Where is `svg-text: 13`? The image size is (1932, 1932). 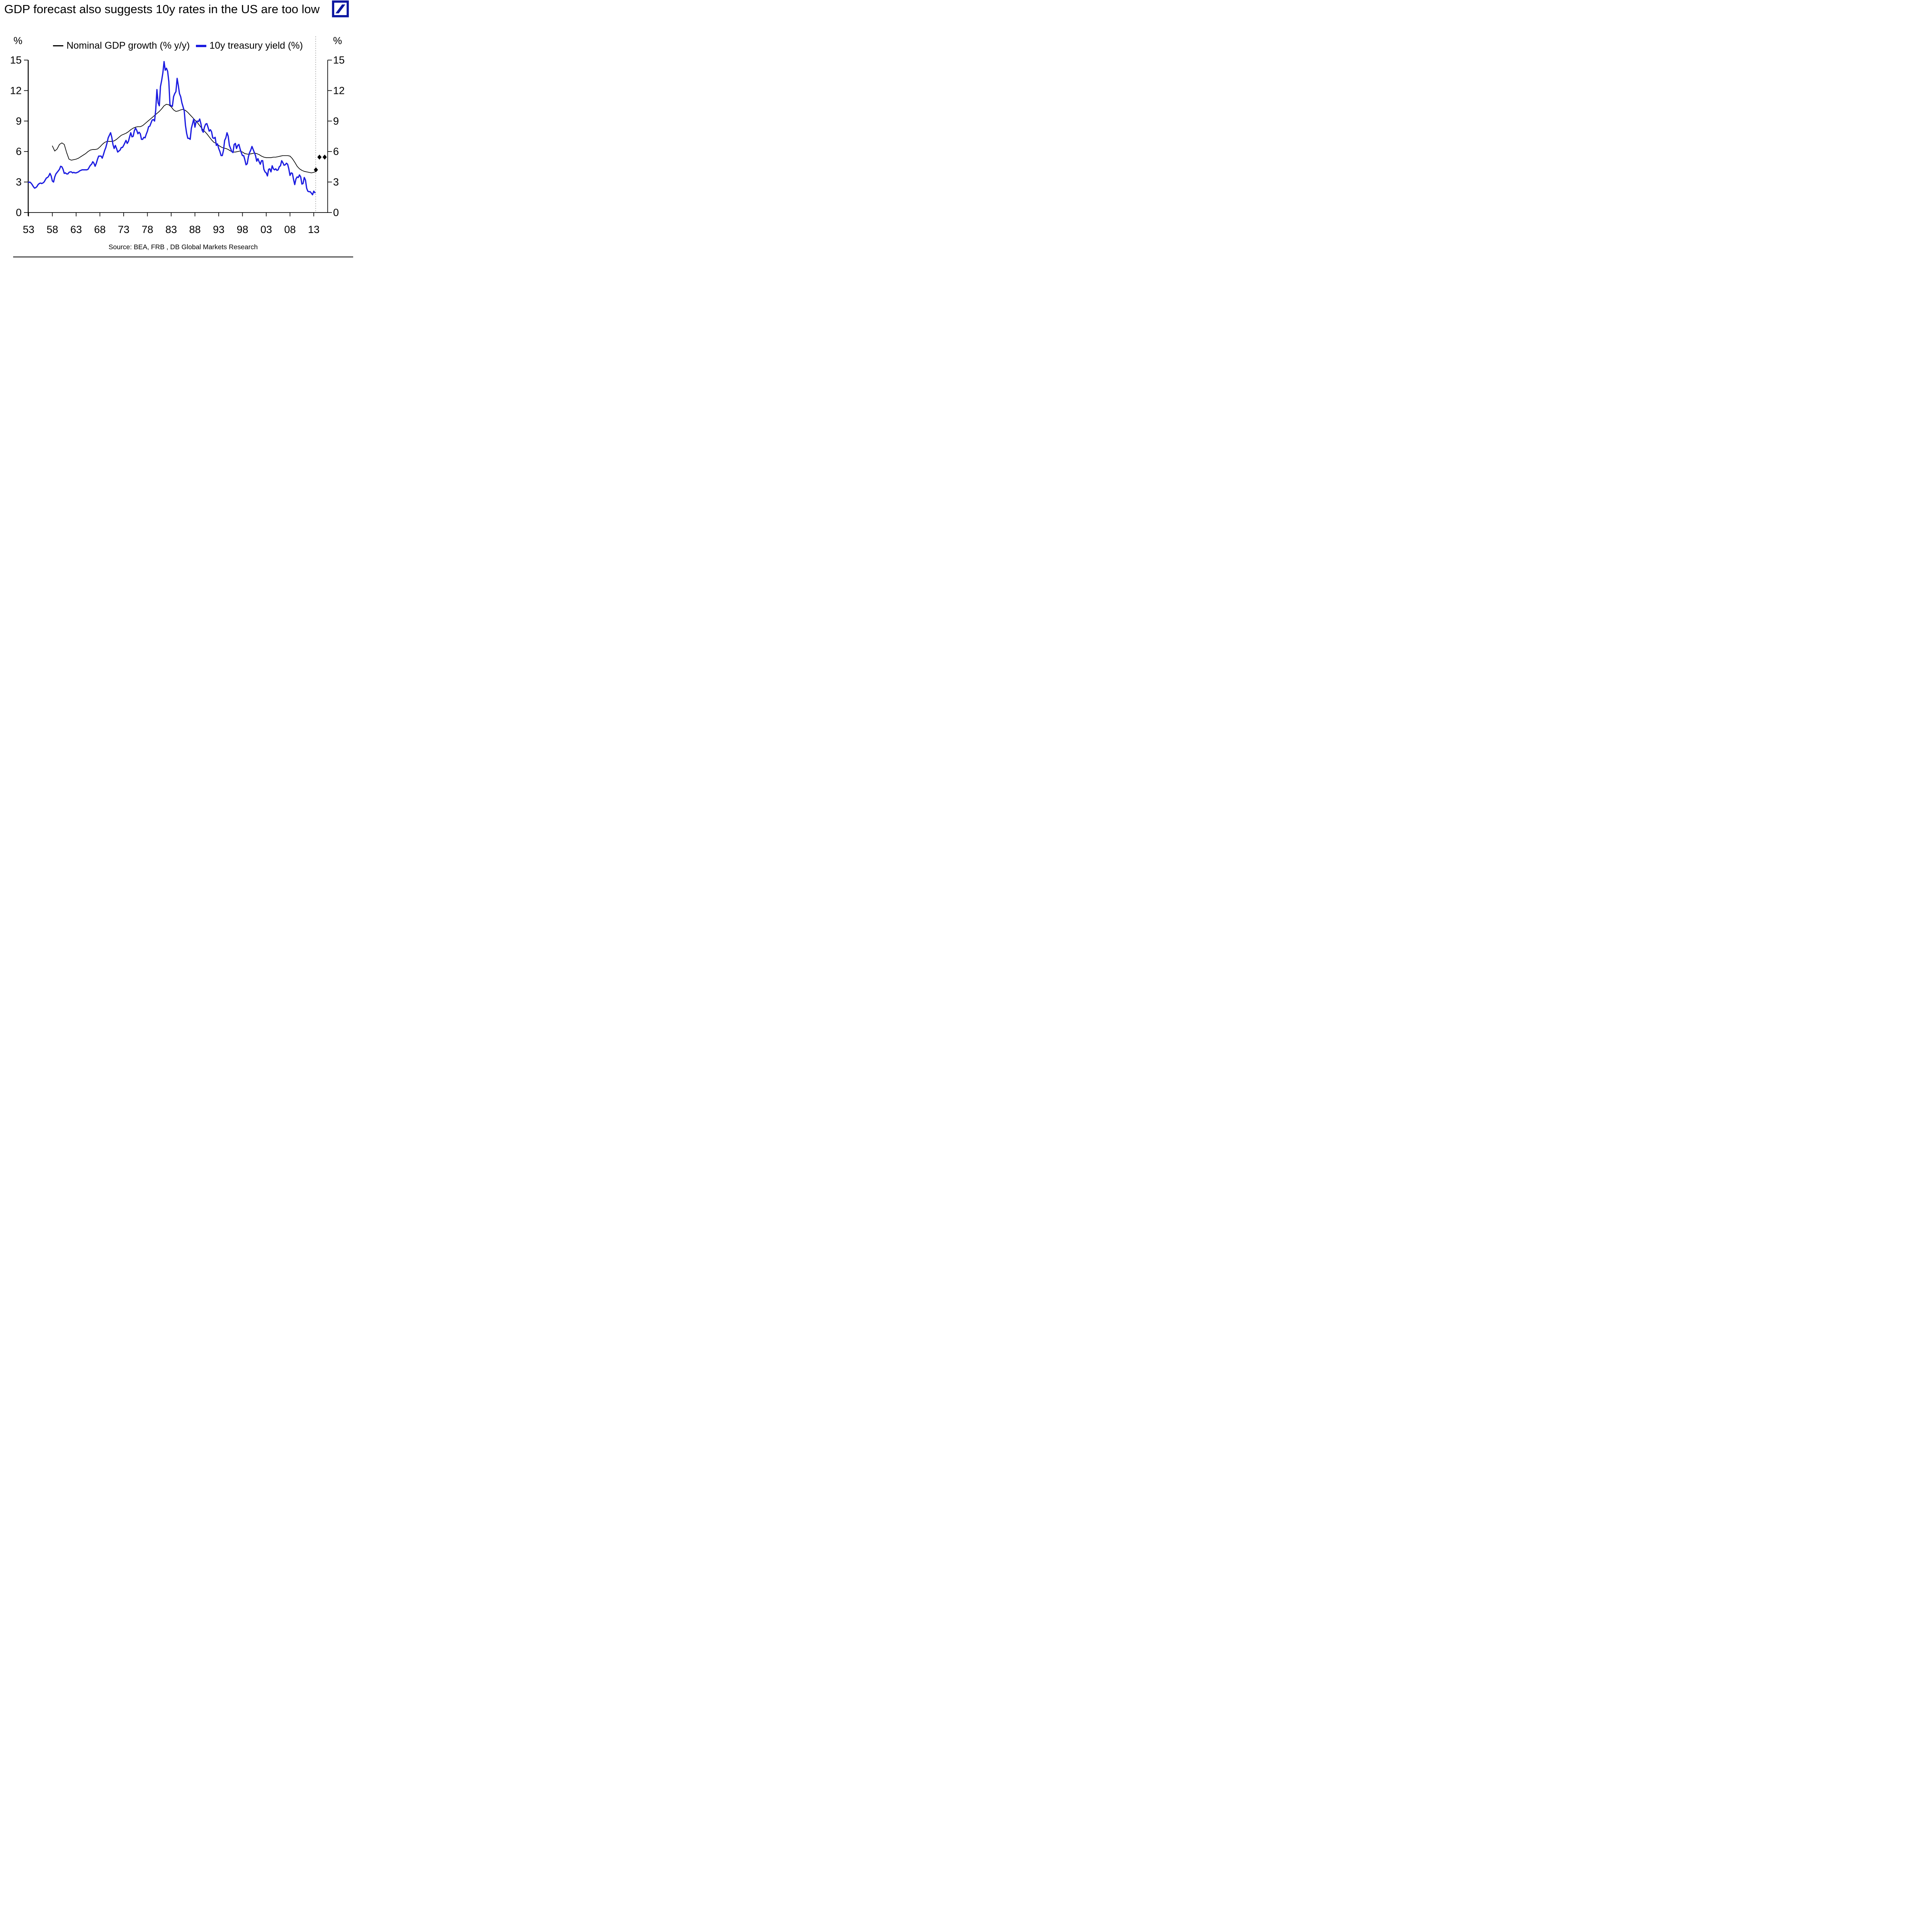 svg-text: 13 is located at coordinates (314, 230).